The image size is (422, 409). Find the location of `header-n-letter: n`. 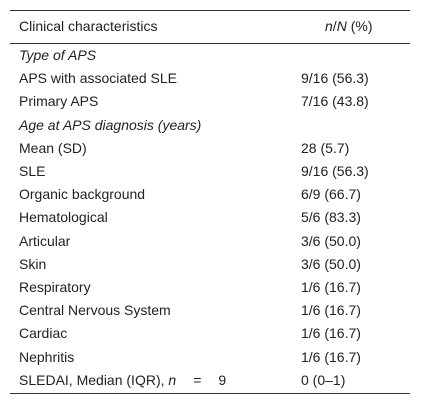

header-n-letter: n is located at coordinates (329, 26).